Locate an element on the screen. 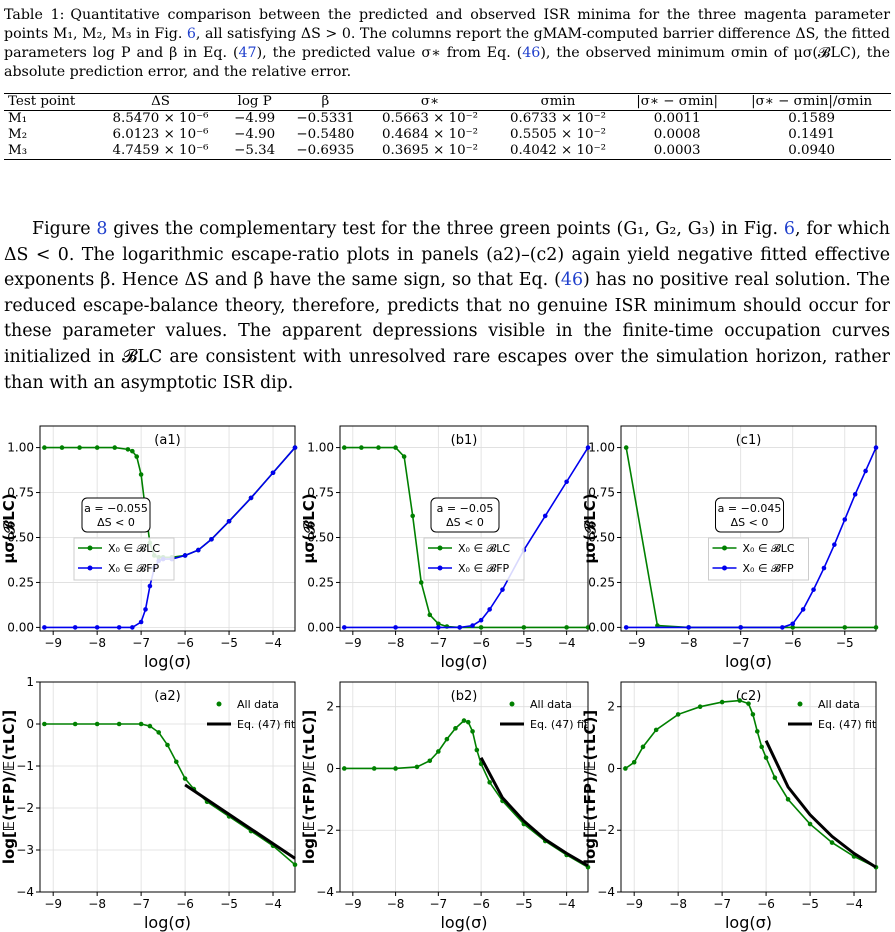 Image resolution: width=895 pixels, height=932 pixels. annotation-text: a = −0.05 is located at coordinates (465, 508).